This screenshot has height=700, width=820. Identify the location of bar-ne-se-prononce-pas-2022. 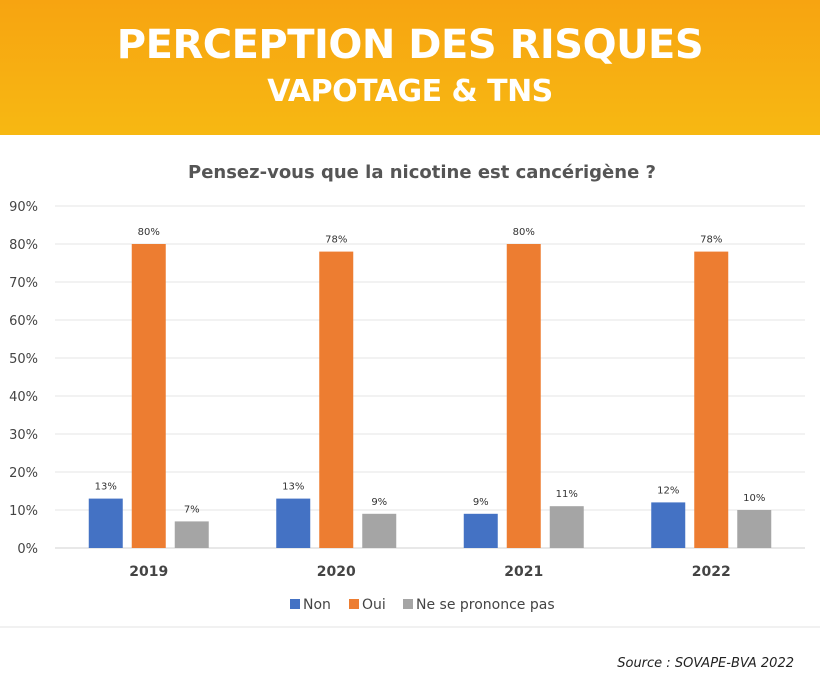
(754, 529).